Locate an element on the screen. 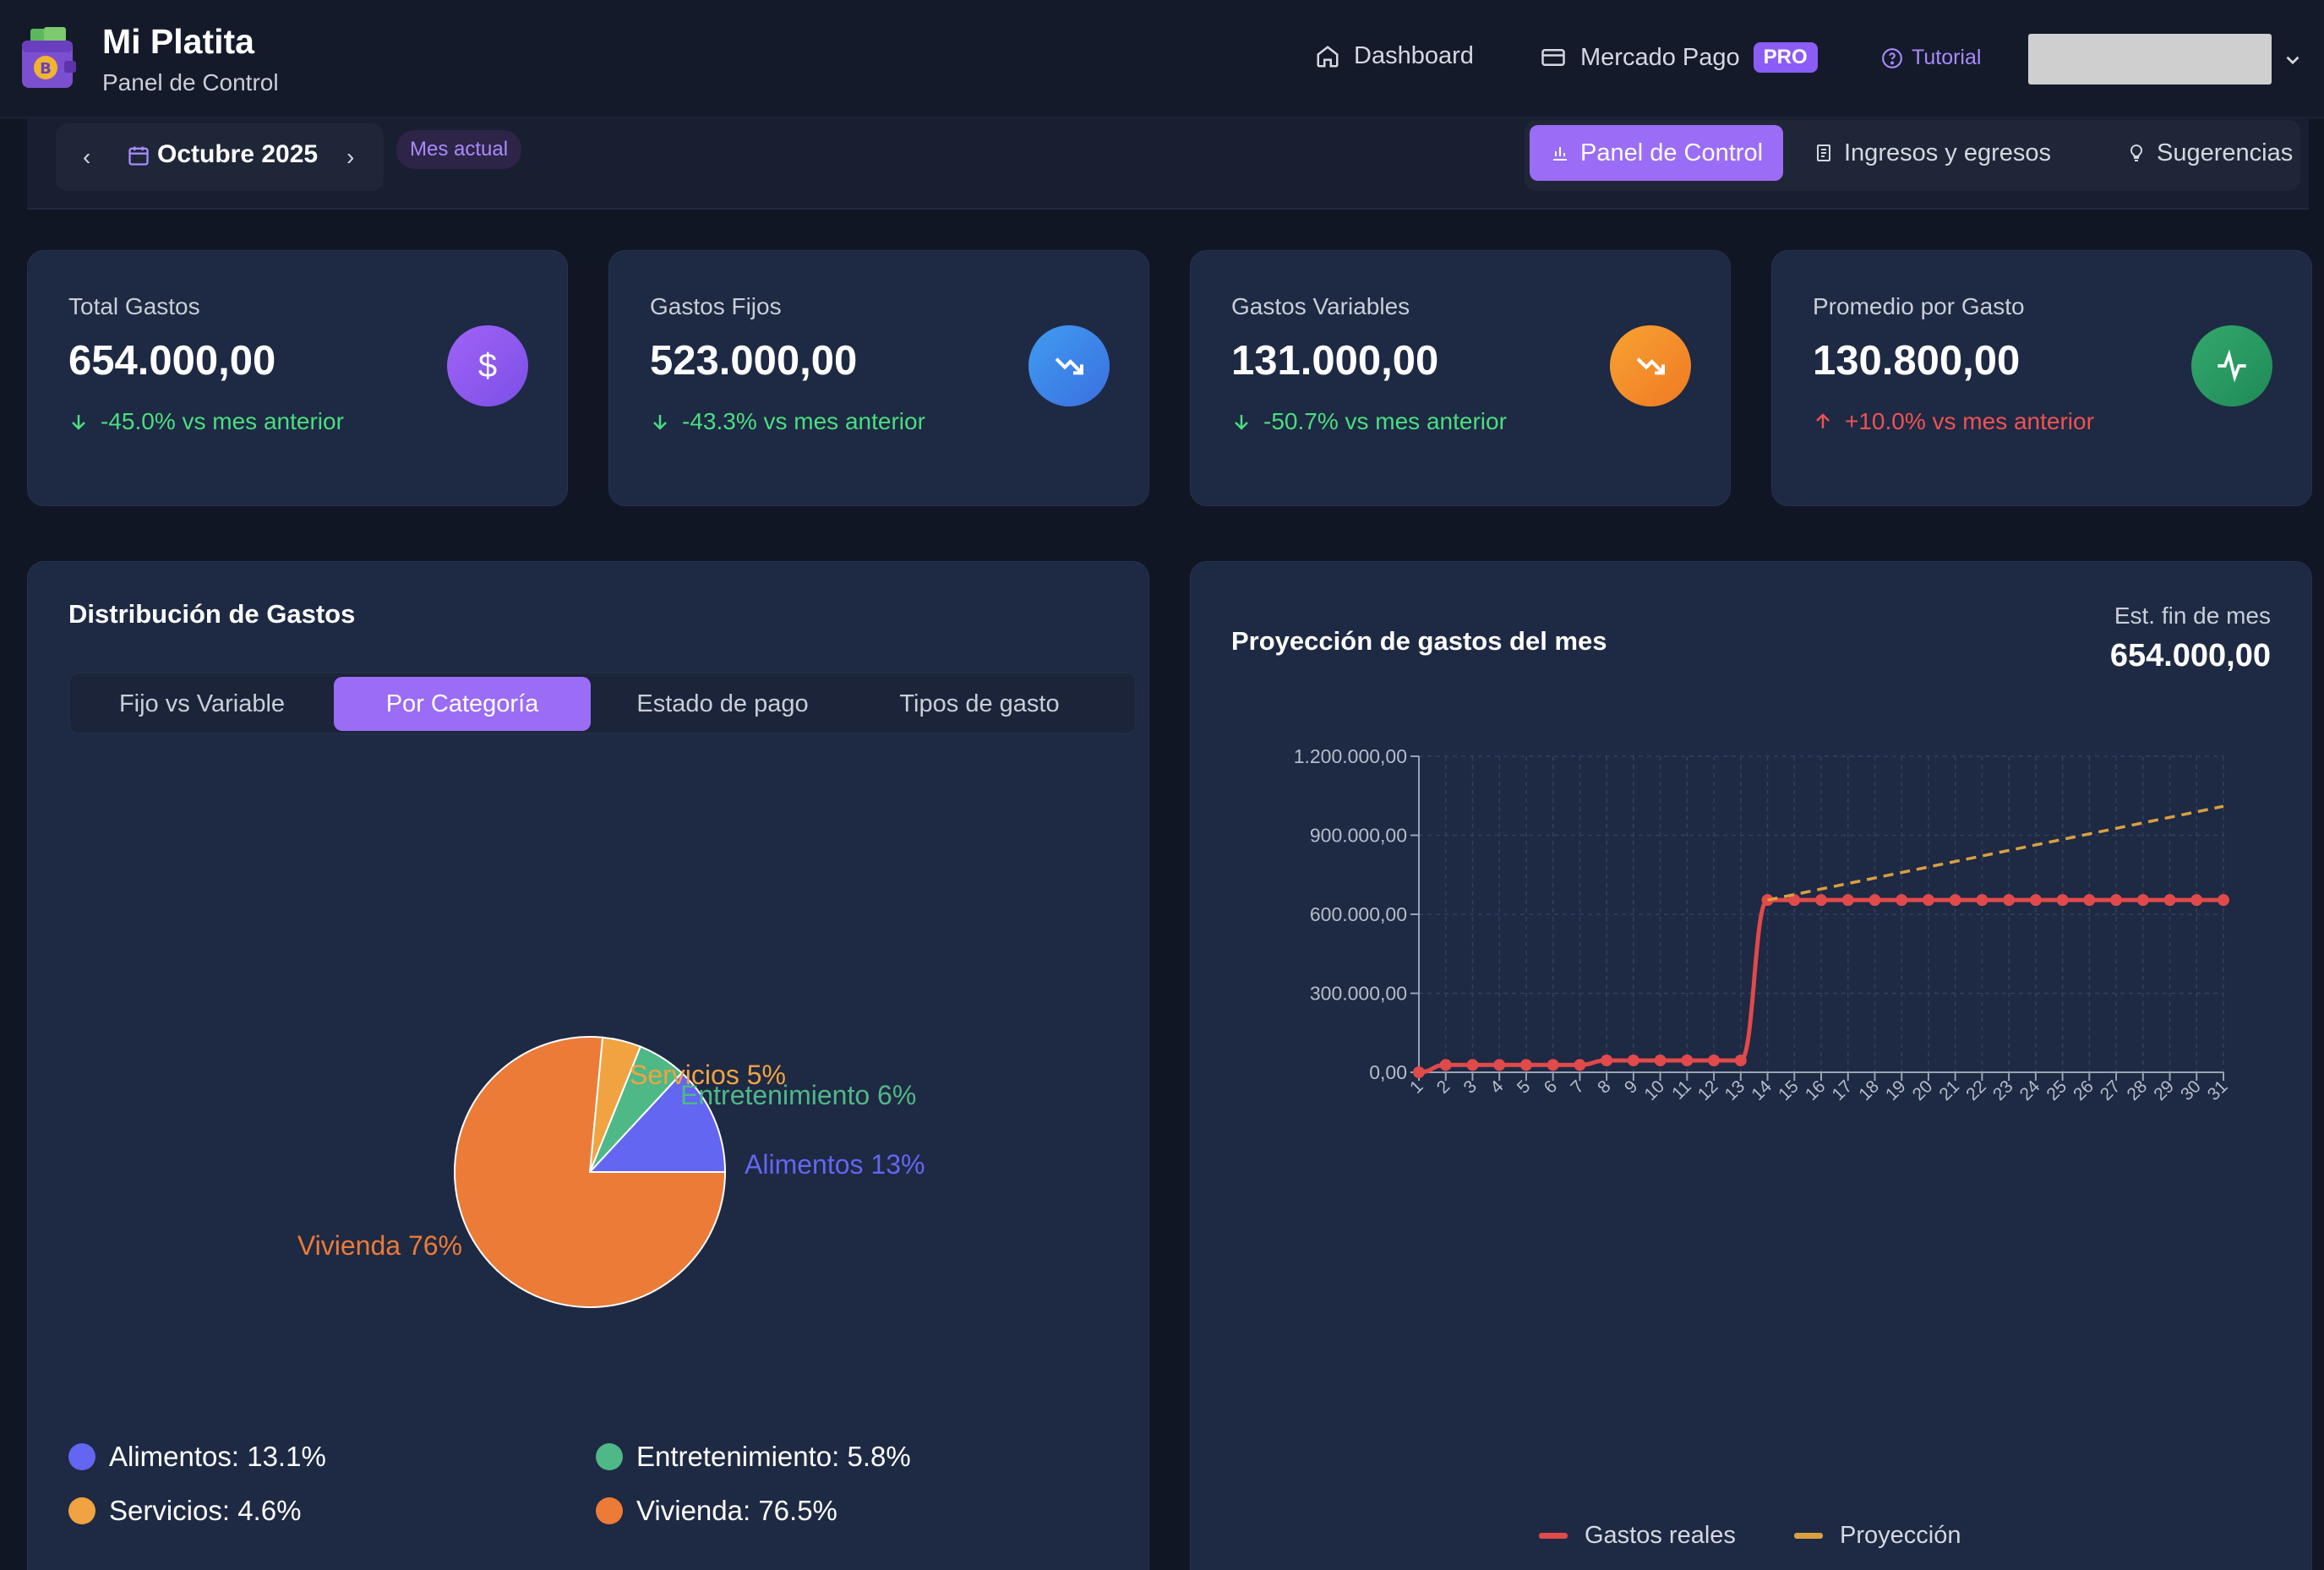  wallet-bitcoin-icon: B is located at coordinates (48, 60).